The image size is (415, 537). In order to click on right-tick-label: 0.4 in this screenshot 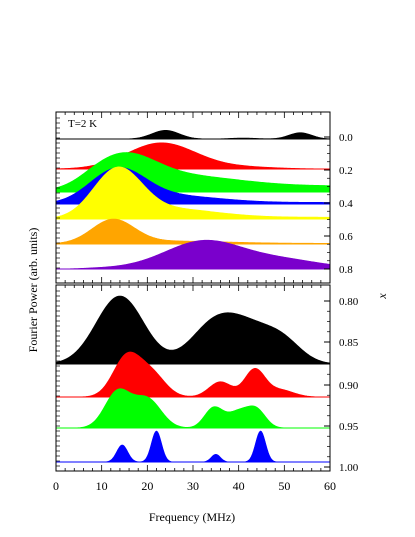, I will do `click(346, 204)`.